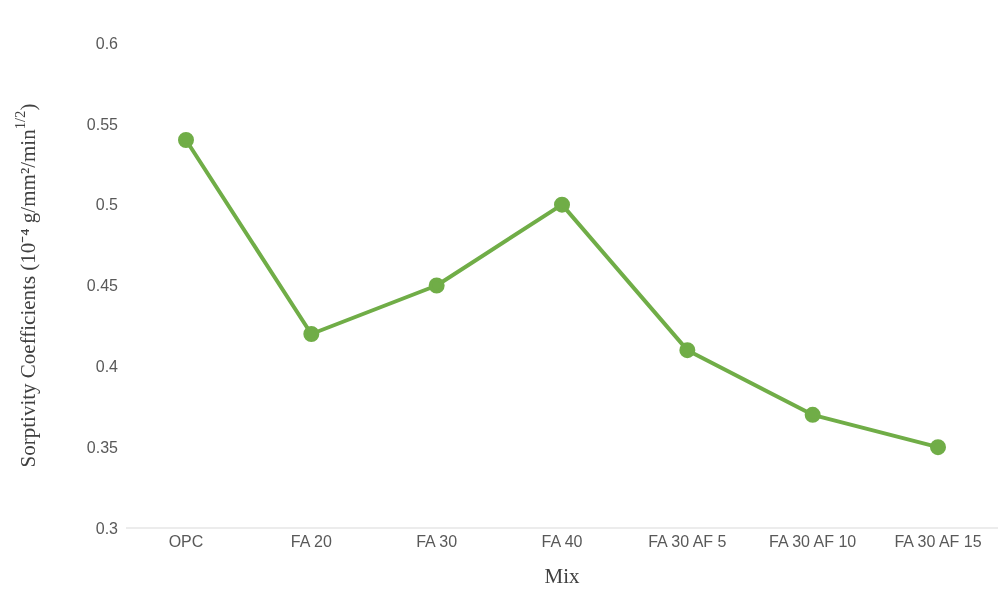 The image size is (1008, 614). What do you see at coordinates (311, 542) in the screenshot?
I see `x-tick-label: FA 20` at bounding box center [311, 542].